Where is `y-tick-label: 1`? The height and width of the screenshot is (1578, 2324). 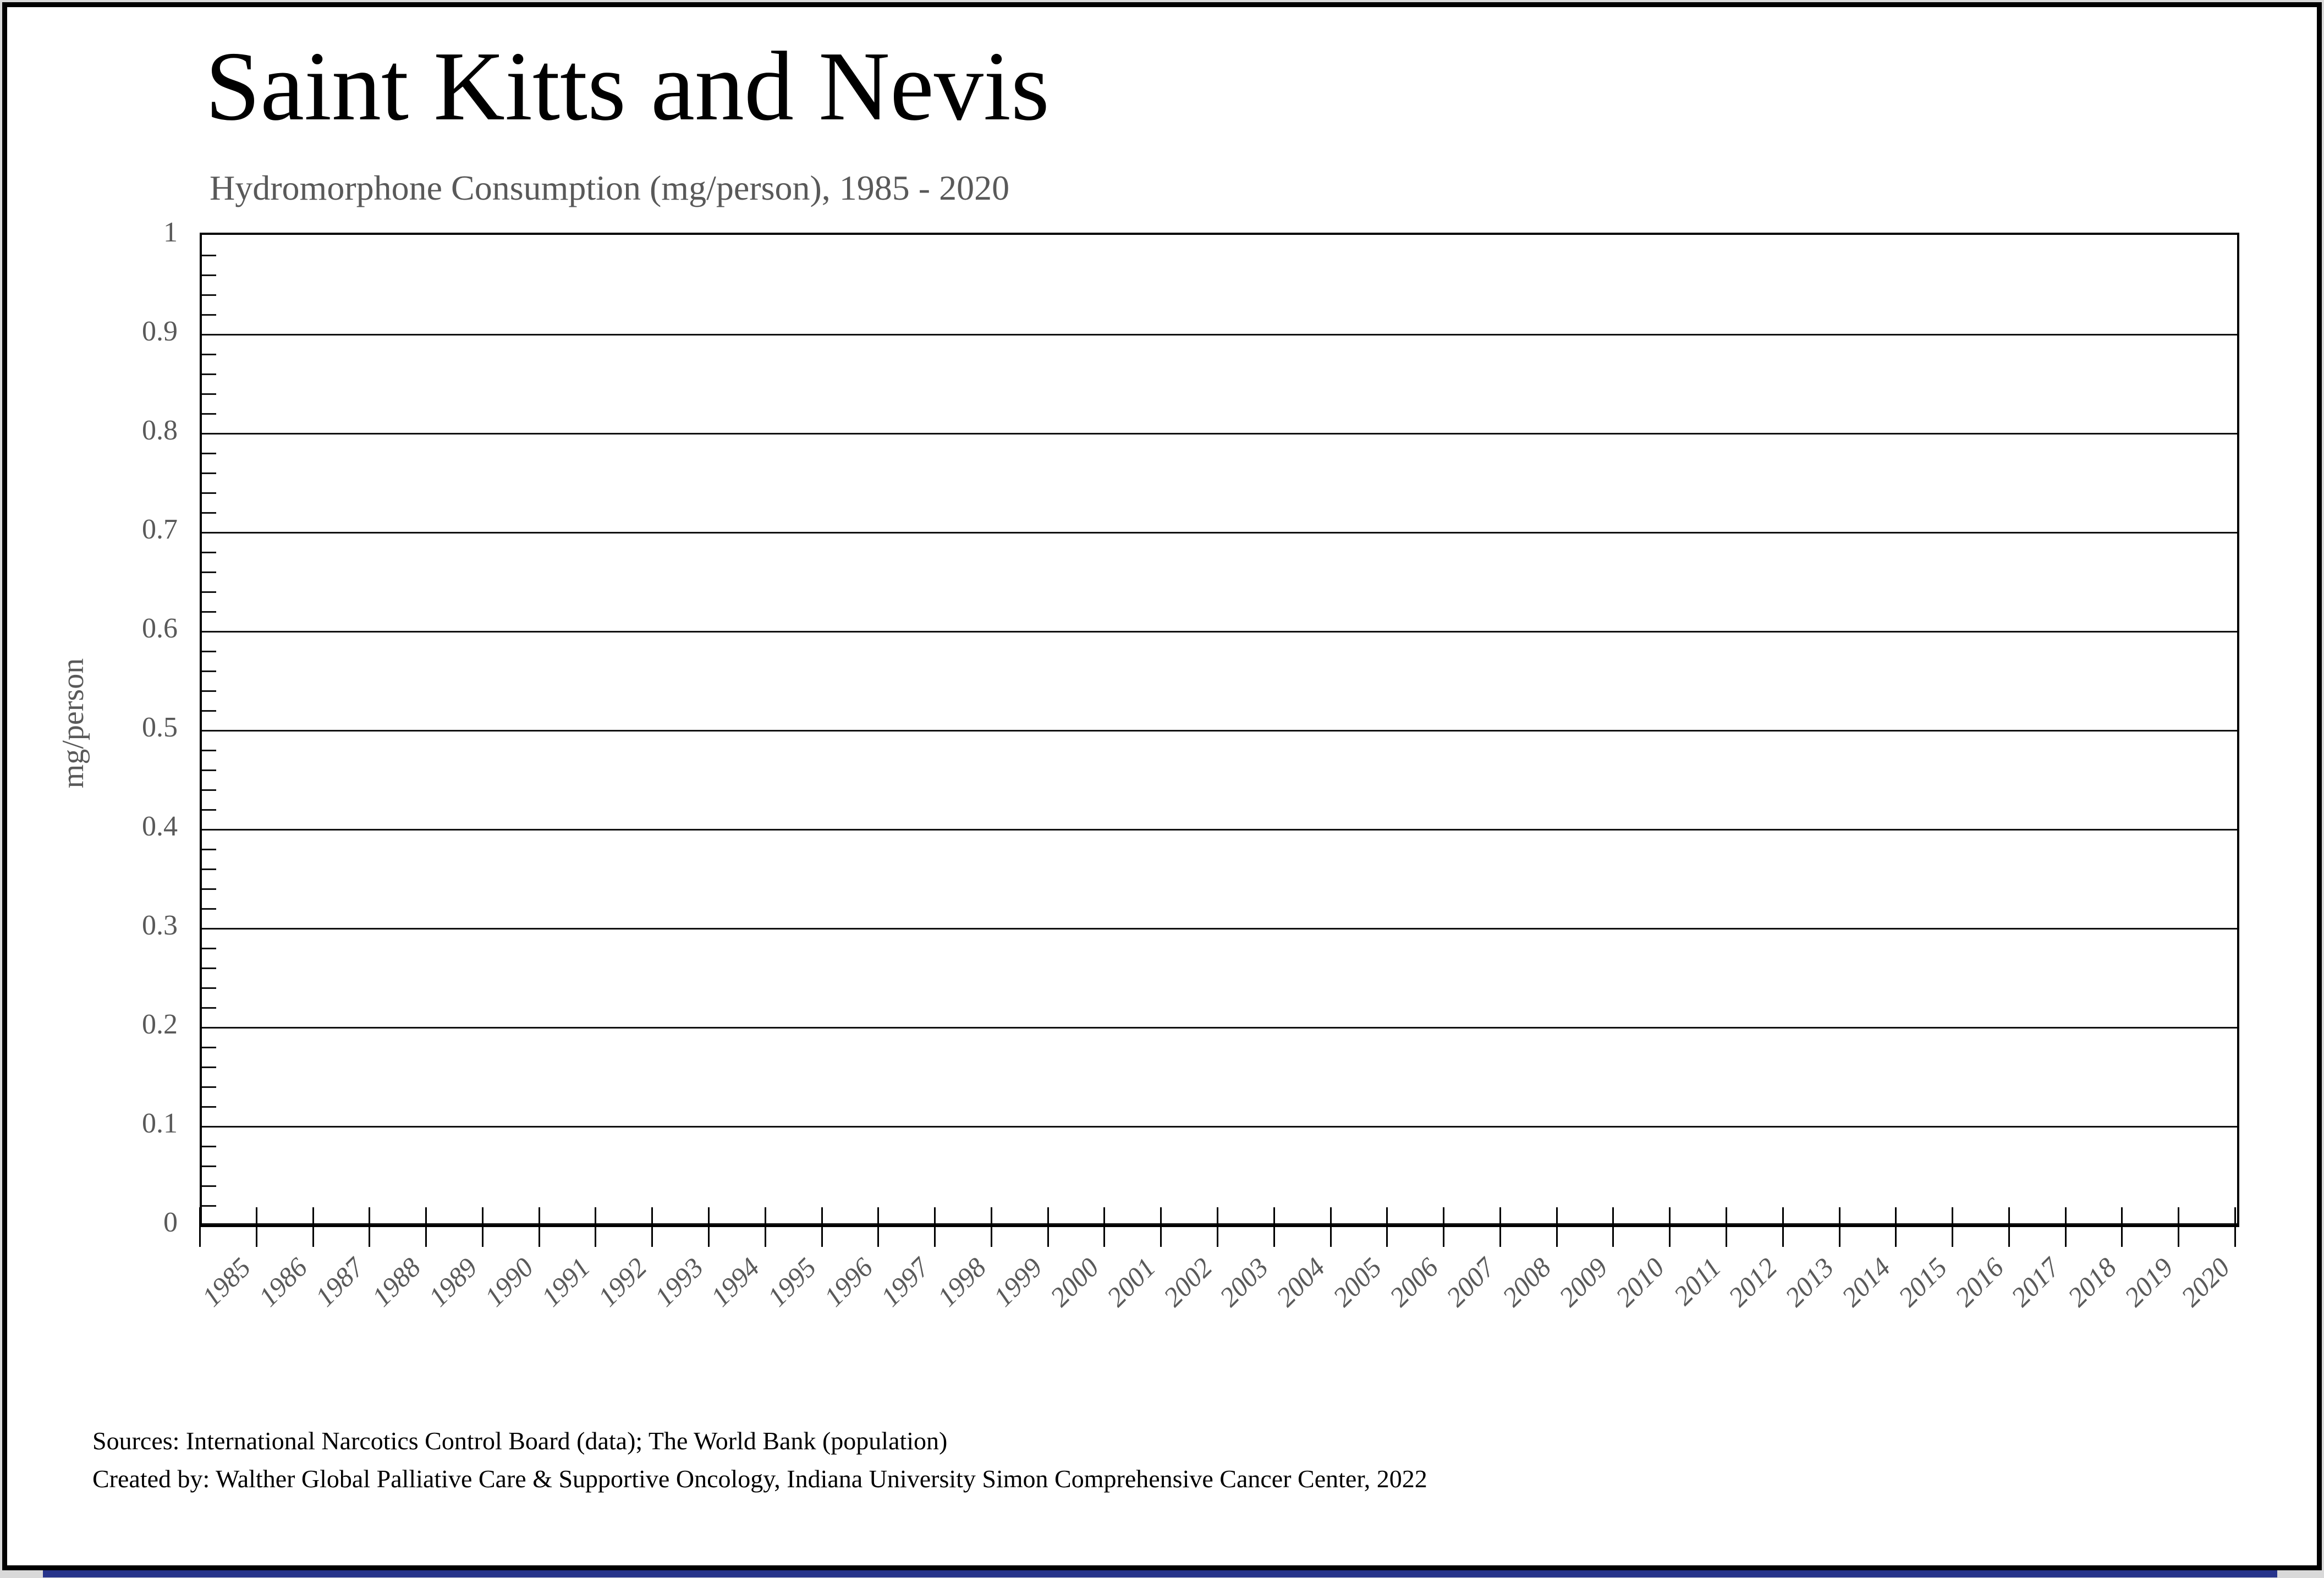
y-tick-label: 1 is located at coordinates (170, 233).